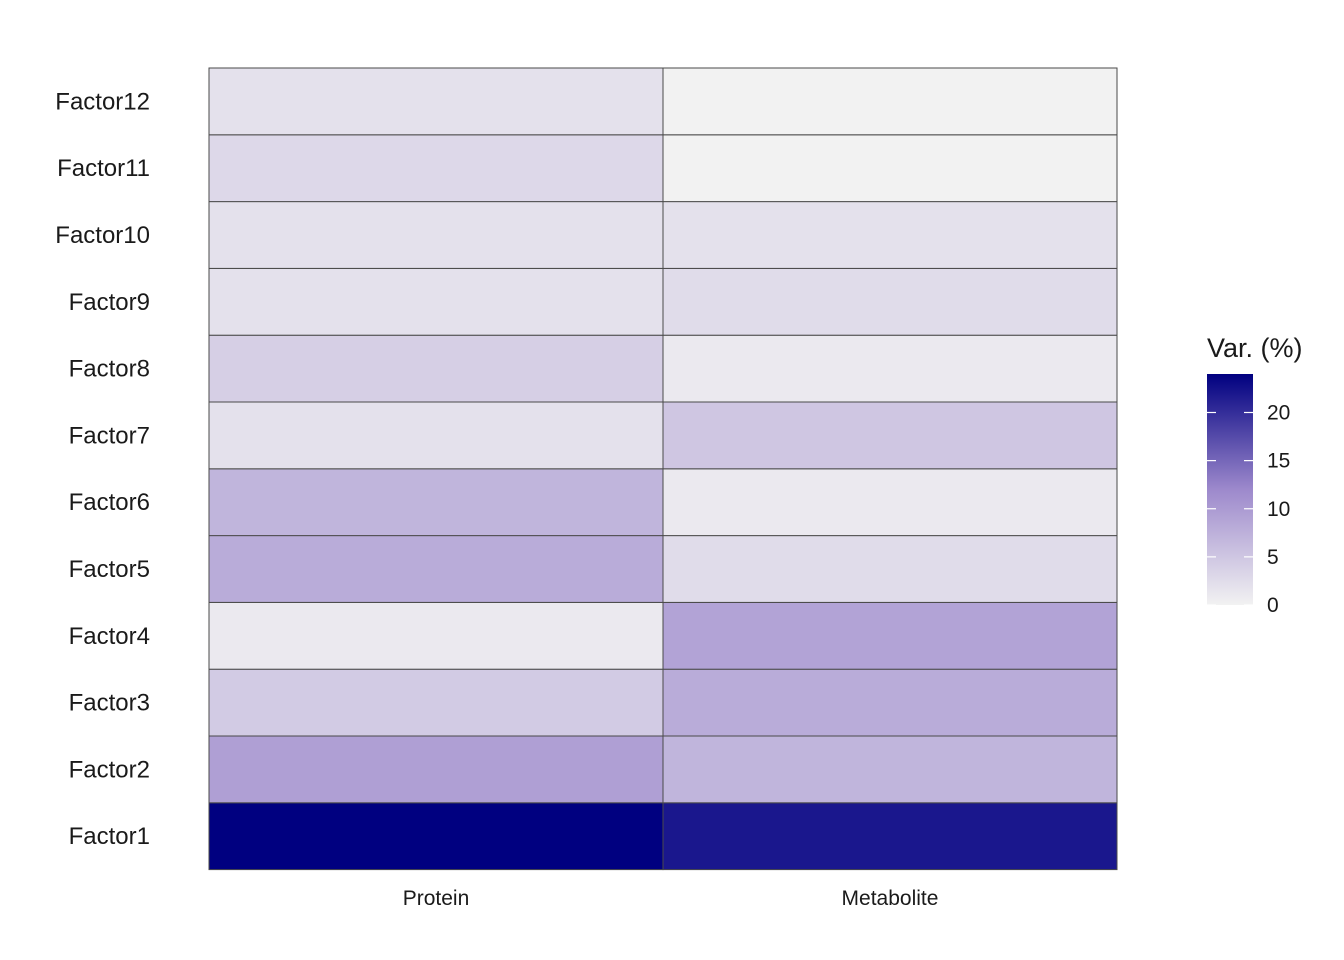 This screenshot has width=1344, height=960. I want to click on legend-ticks: 0 5 10 15 20, so click(1248, 509).